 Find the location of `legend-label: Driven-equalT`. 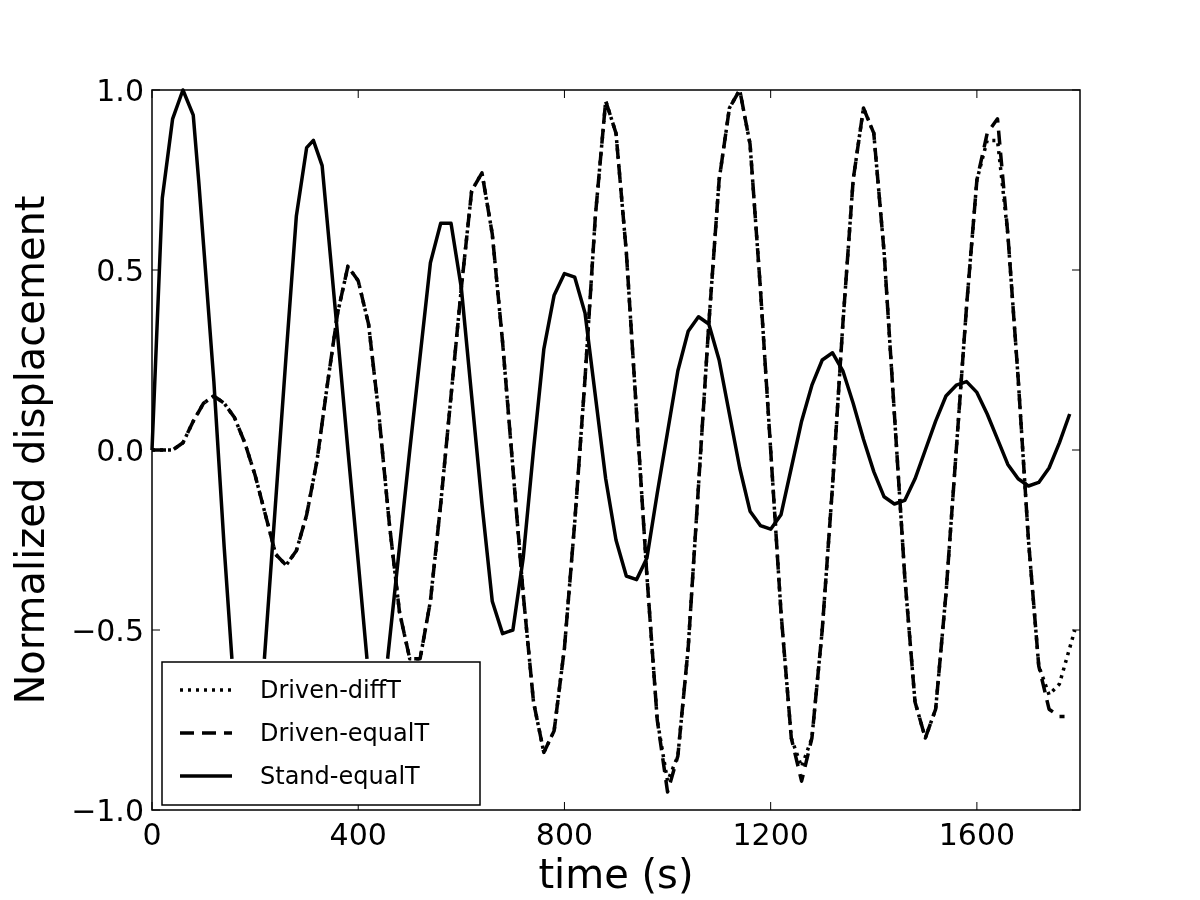

legend-label: Driven-equalT is located at coordinates (345, 733).